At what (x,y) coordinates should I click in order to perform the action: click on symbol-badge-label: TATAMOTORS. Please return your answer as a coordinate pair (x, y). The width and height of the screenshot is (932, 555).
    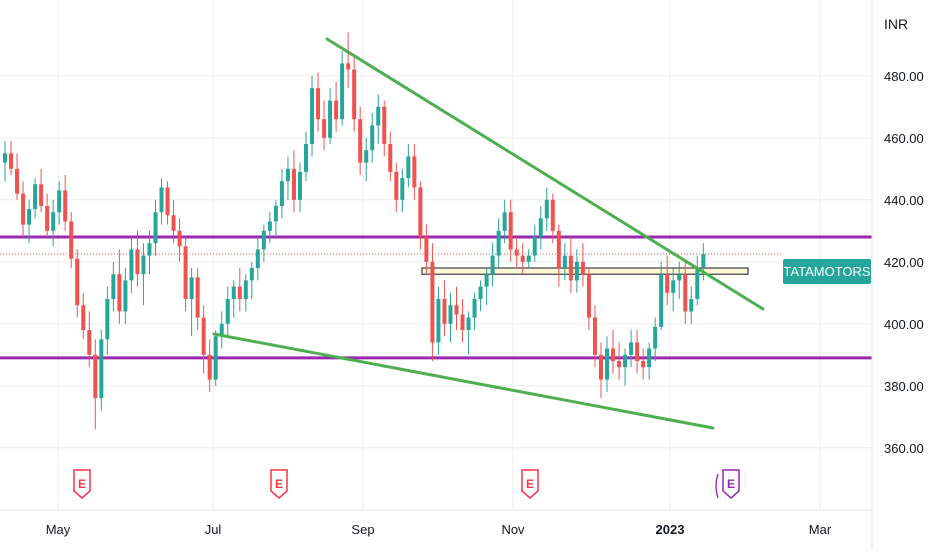
    Looking at the image, I should click on (826, 271).